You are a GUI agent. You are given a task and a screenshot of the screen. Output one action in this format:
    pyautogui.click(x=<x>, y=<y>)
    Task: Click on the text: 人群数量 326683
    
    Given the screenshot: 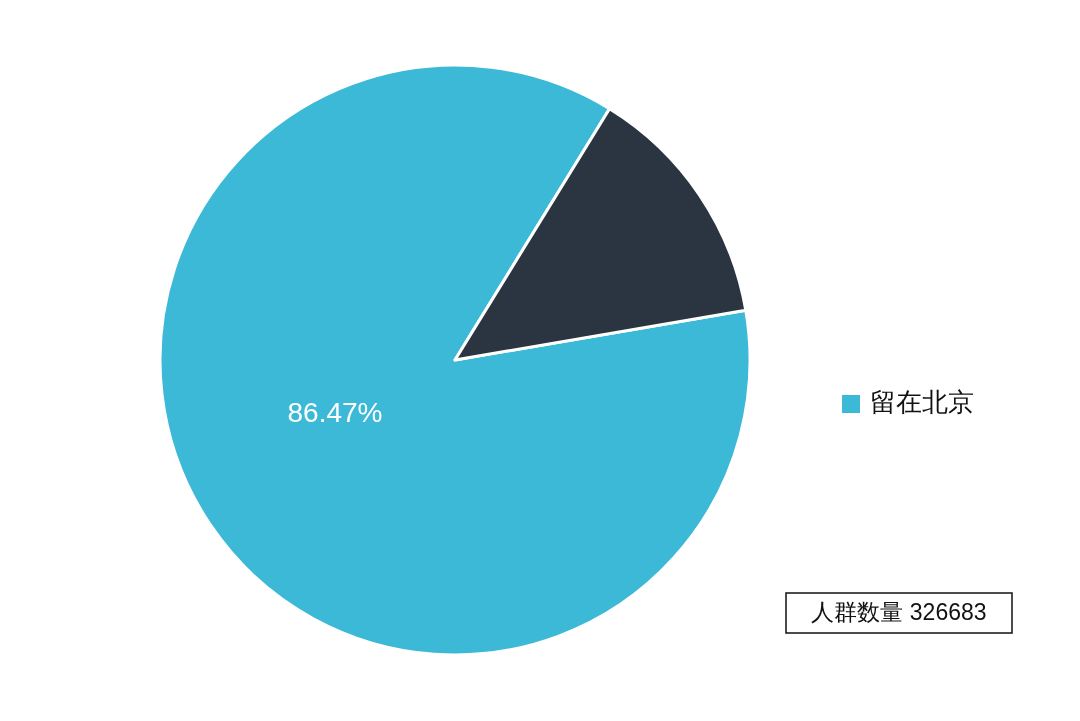 What is the action you would take?
    pyautogui.click(x=899, y=612)
    